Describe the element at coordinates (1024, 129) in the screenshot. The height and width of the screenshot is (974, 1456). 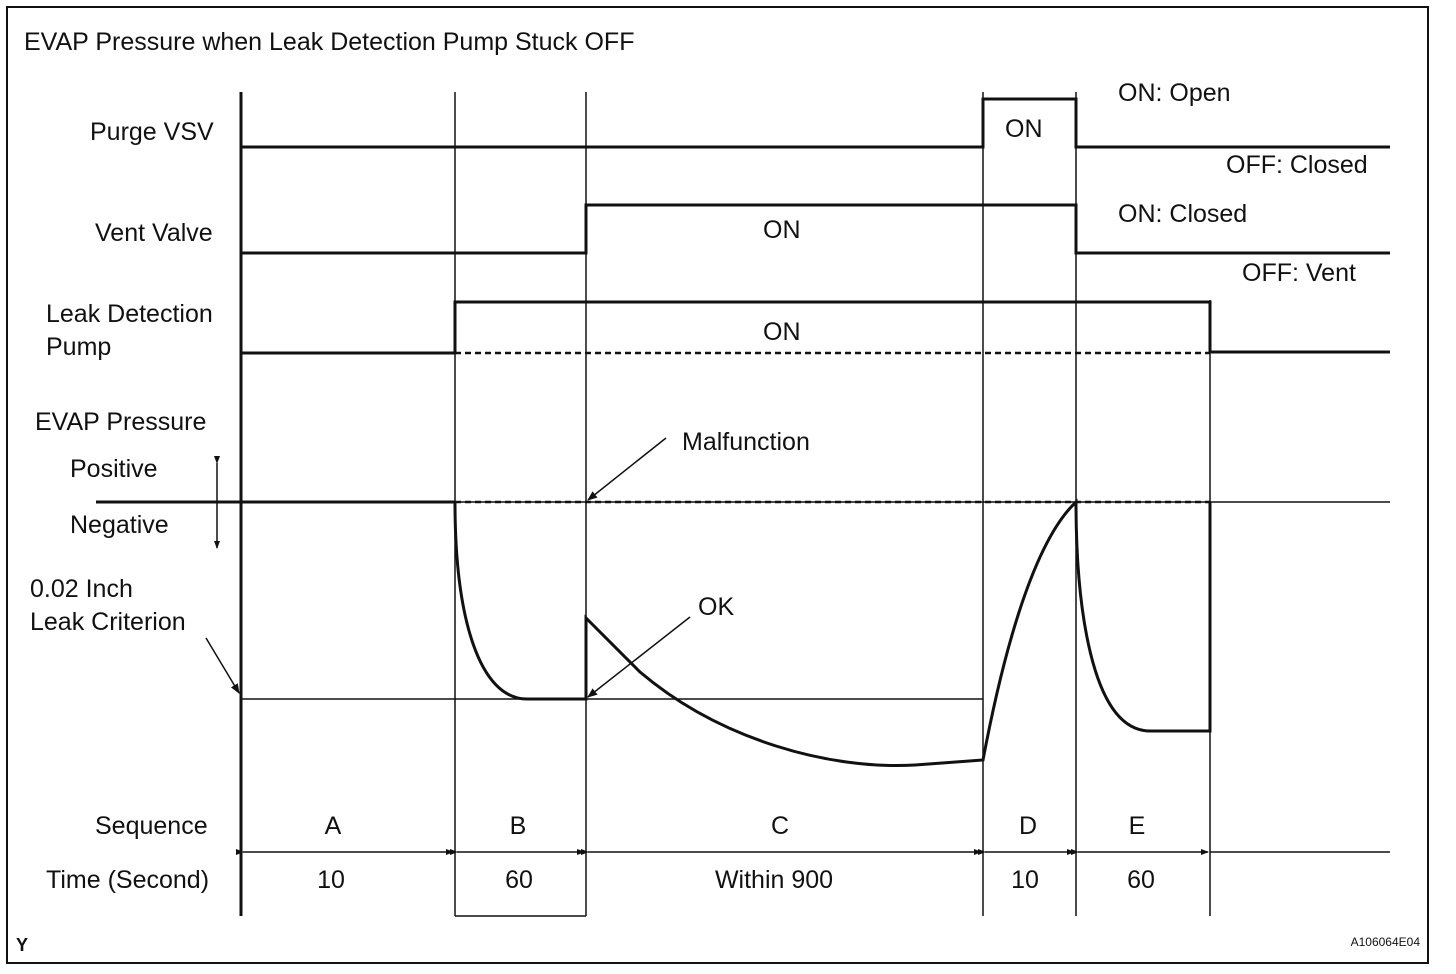
I see `purge-on-label: ON` at that location.